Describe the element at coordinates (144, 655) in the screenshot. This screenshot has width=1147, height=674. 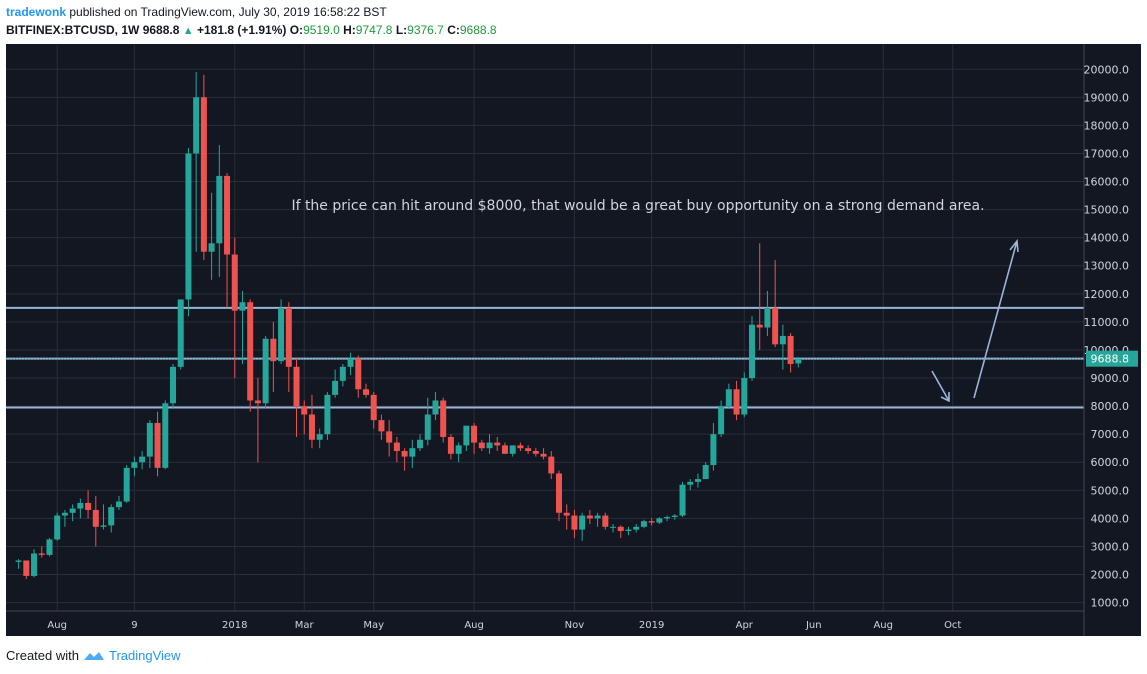
I see `tradingview-brand: TradingView` at that location.